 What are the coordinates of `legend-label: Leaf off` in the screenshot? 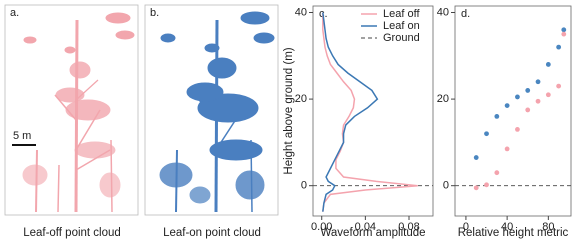 It's located at (401, 14).